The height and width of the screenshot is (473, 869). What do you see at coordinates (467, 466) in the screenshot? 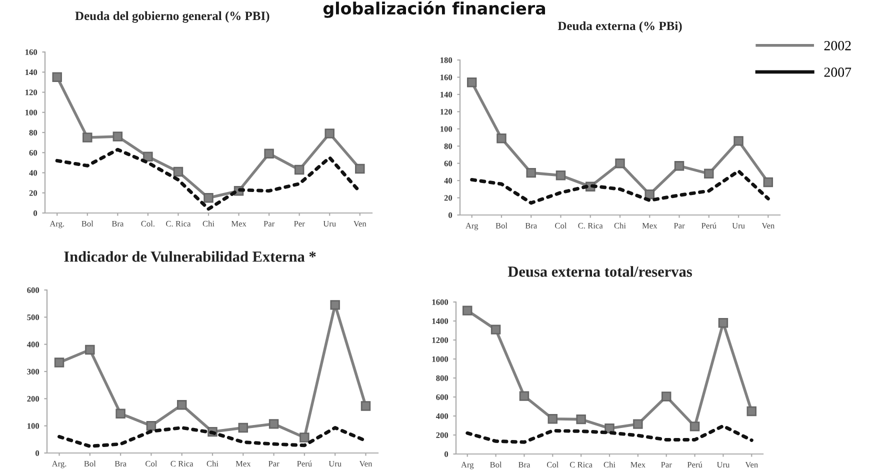
I see `x-tick-label: Arg` at bounding box center [467, 466].